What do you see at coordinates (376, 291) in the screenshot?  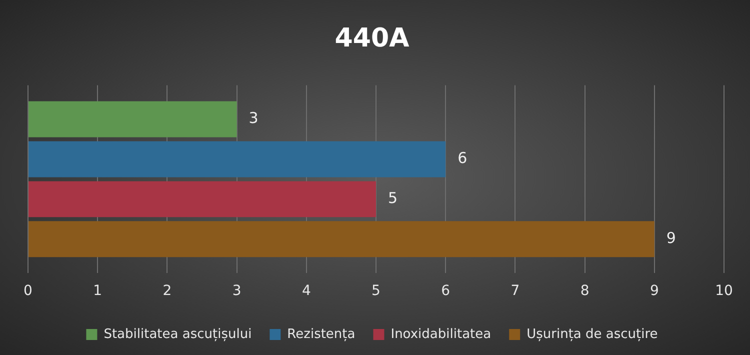 I see `x-tick-label: 5` at bounding box center [376, 291].